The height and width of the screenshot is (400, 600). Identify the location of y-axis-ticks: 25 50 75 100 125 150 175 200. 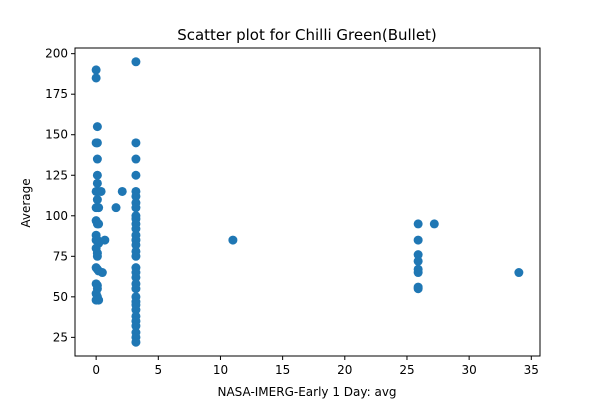
(60, 195).